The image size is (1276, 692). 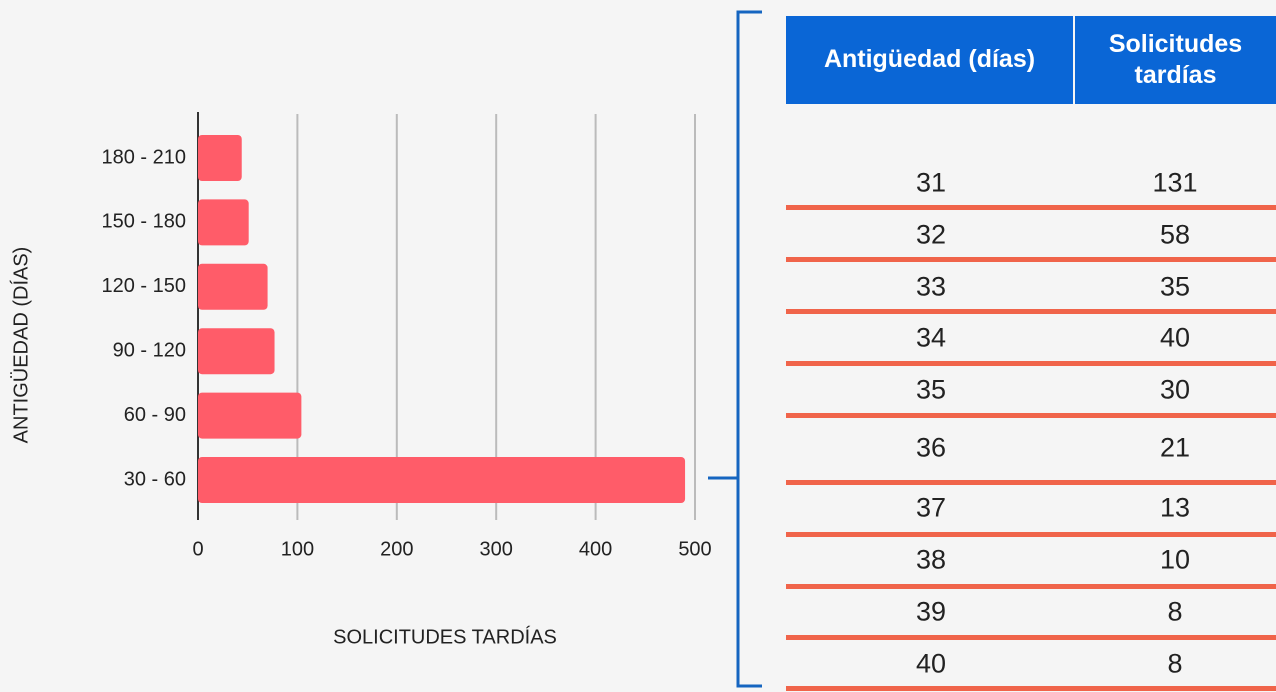 What do you see at coordinates (496, 549) in the screenshot?
I see `x-tick-label: 300` at bounding box center [496, 549].